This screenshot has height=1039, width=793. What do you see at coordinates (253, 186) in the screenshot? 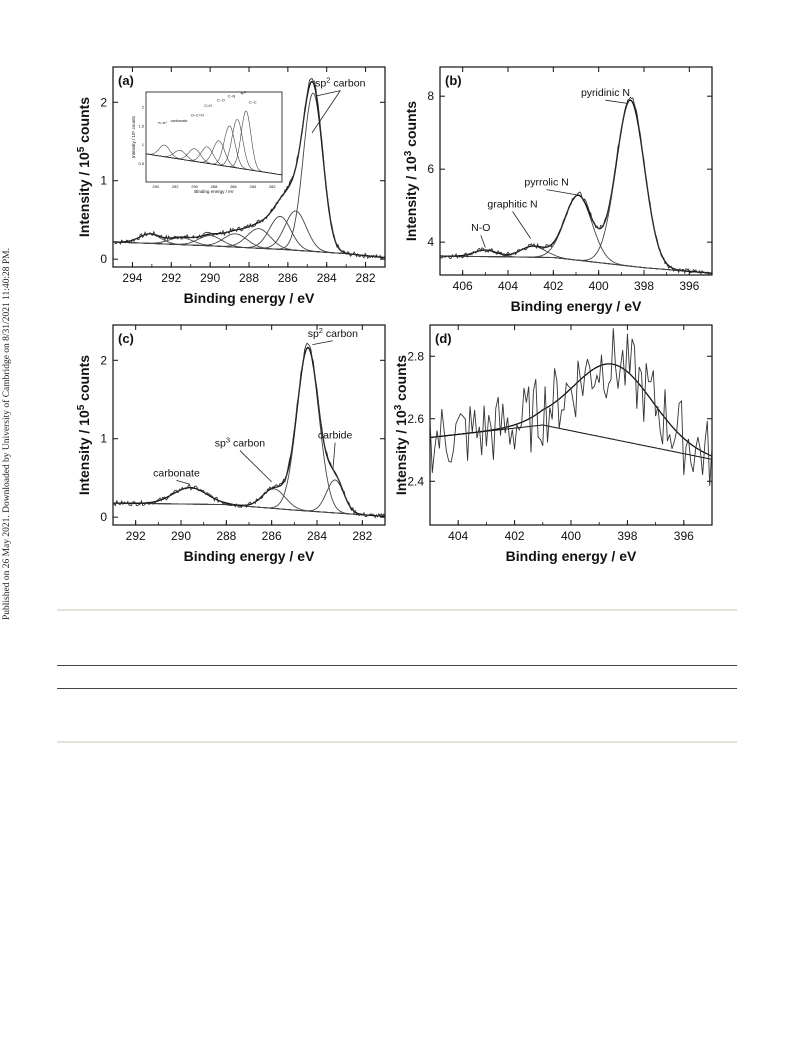
I see `inset-x-tick-label: 284` at bounding box center [253, 186].